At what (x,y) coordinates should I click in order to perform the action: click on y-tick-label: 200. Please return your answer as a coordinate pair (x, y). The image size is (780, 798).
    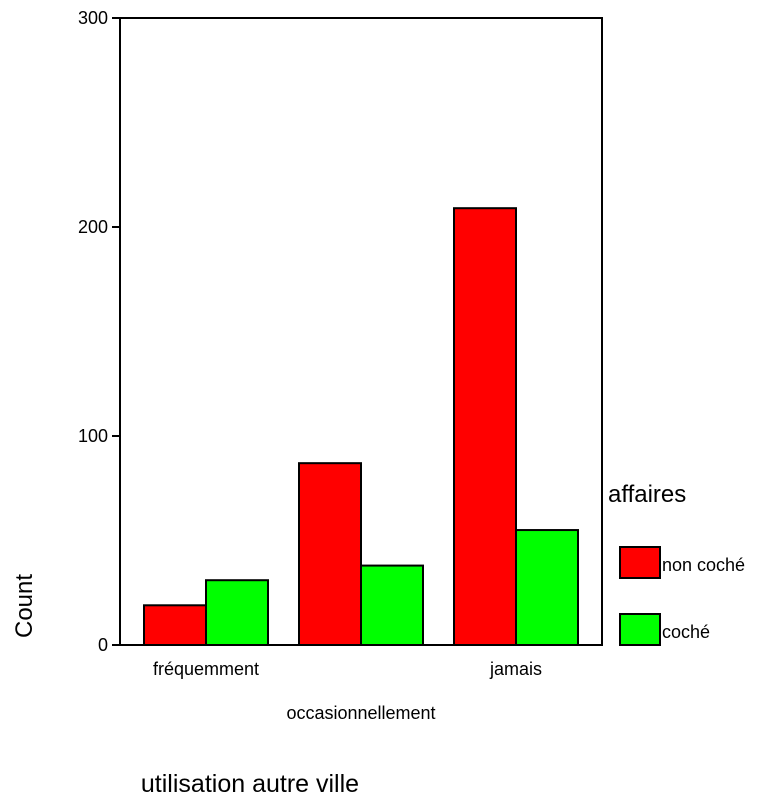
    Looking at the image, I should click on (93, 227).